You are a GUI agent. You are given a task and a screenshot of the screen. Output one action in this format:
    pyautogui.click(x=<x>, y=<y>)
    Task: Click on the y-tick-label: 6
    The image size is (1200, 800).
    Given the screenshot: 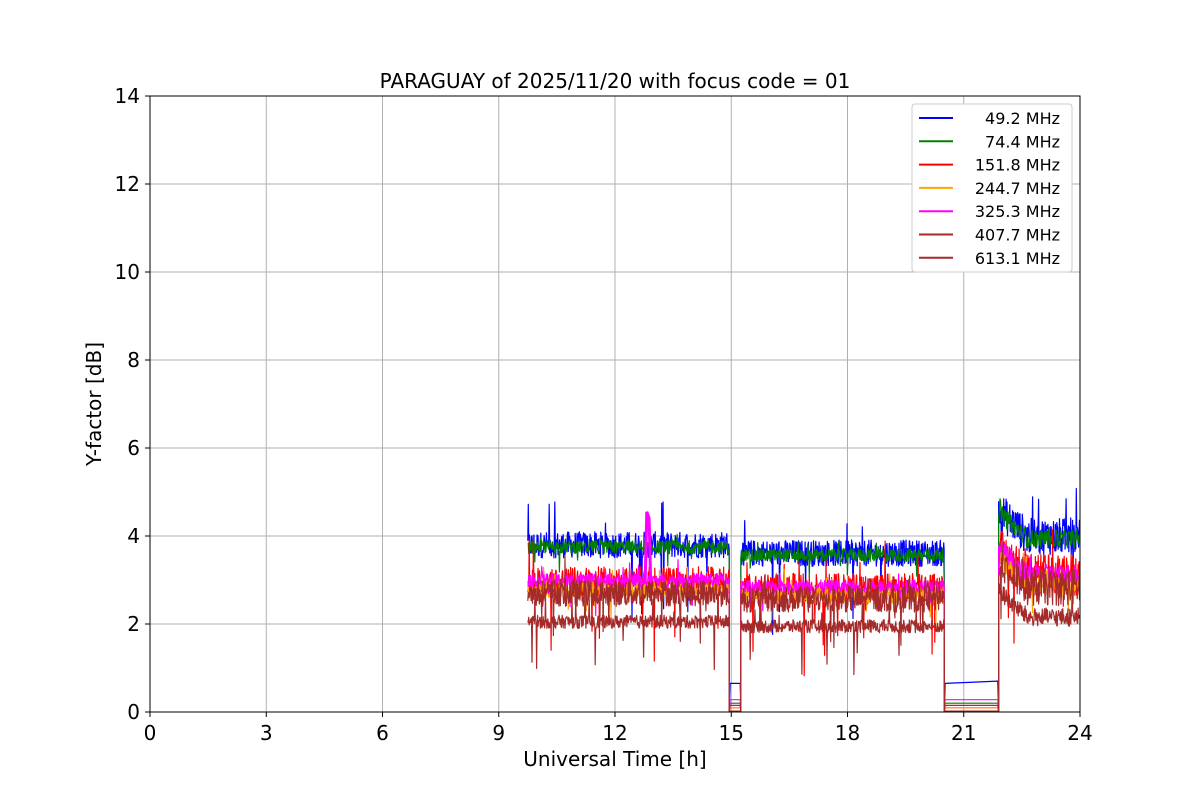 What is the action you would take?
    pyautogui.click(x=133, y=448)
    